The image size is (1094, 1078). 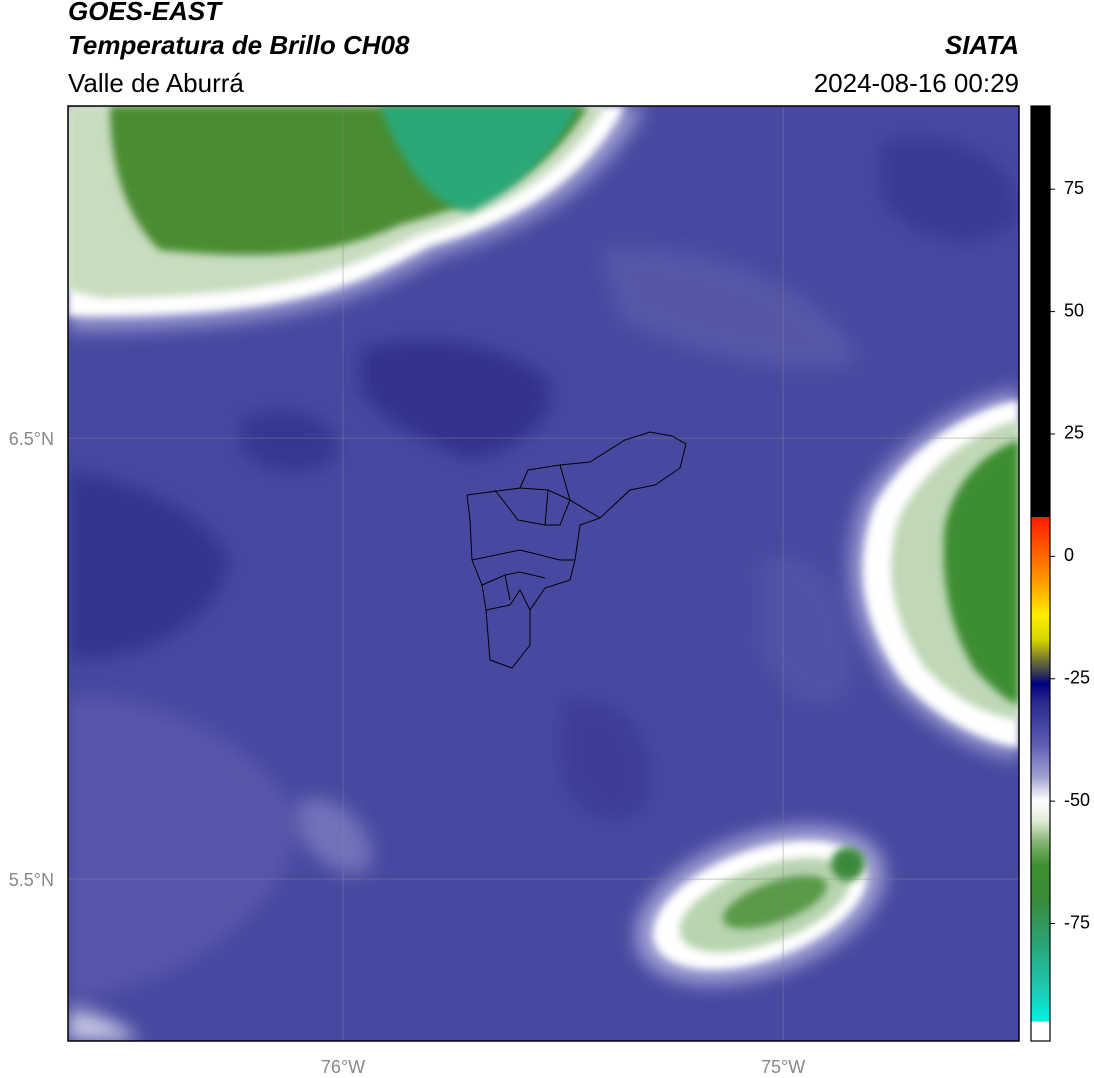 What do you see at coordinates (156, 83) in the screenshot?
I see `region: Valle de Aburrá` at bounding box center [156, 83].